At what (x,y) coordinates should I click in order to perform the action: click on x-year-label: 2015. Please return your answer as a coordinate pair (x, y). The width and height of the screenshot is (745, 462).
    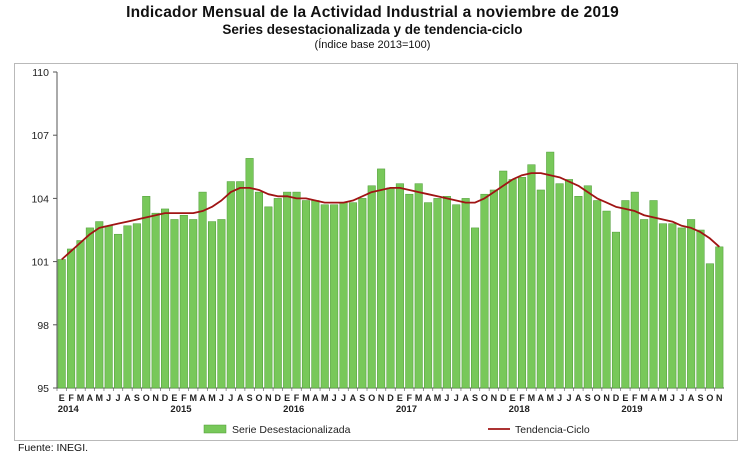
    Looking at the image, I should click on (181, 409).